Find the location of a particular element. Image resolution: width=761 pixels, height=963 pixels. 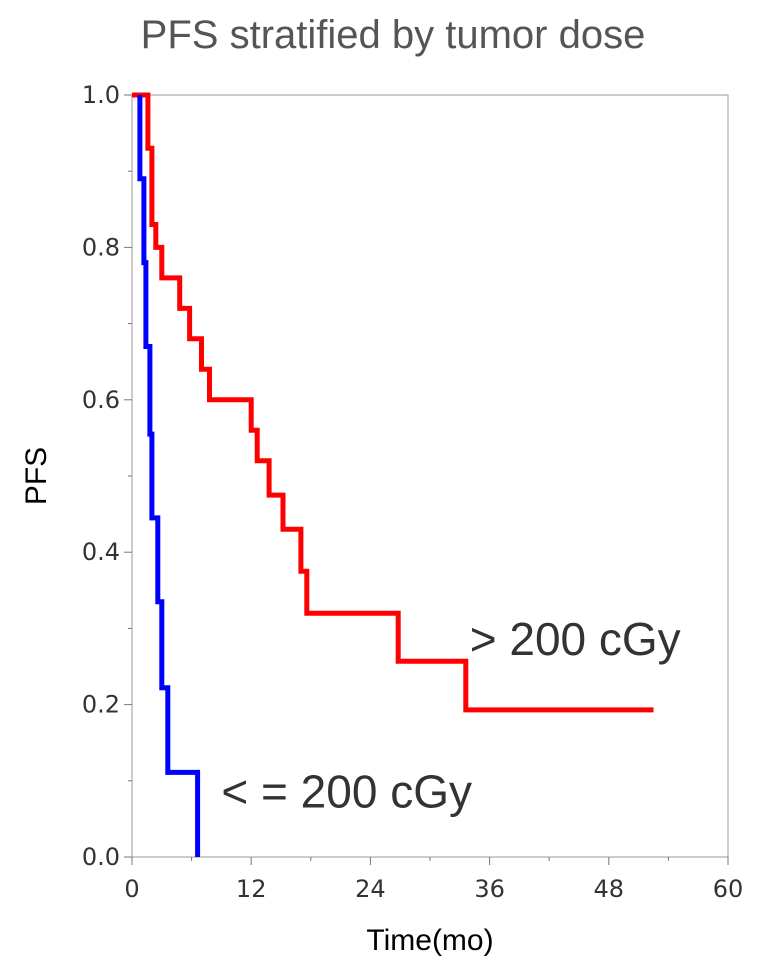

x-tick-label: 24 is located at coordinates (370, 889).